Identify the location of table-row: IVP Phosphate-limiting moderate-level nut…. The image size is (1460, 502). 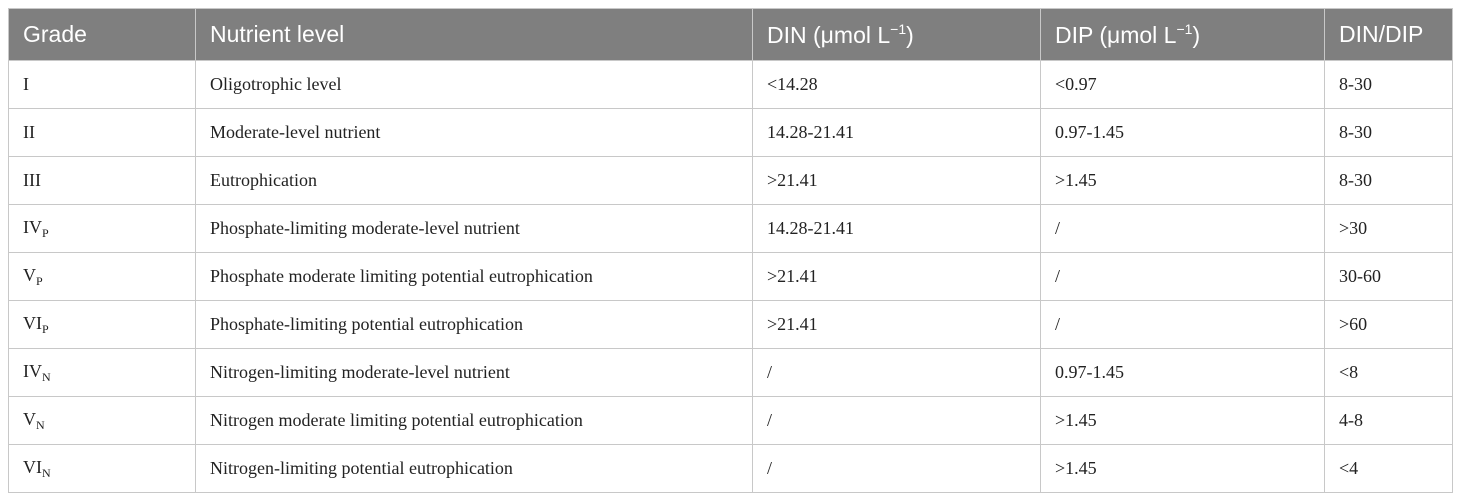
(730, 228).